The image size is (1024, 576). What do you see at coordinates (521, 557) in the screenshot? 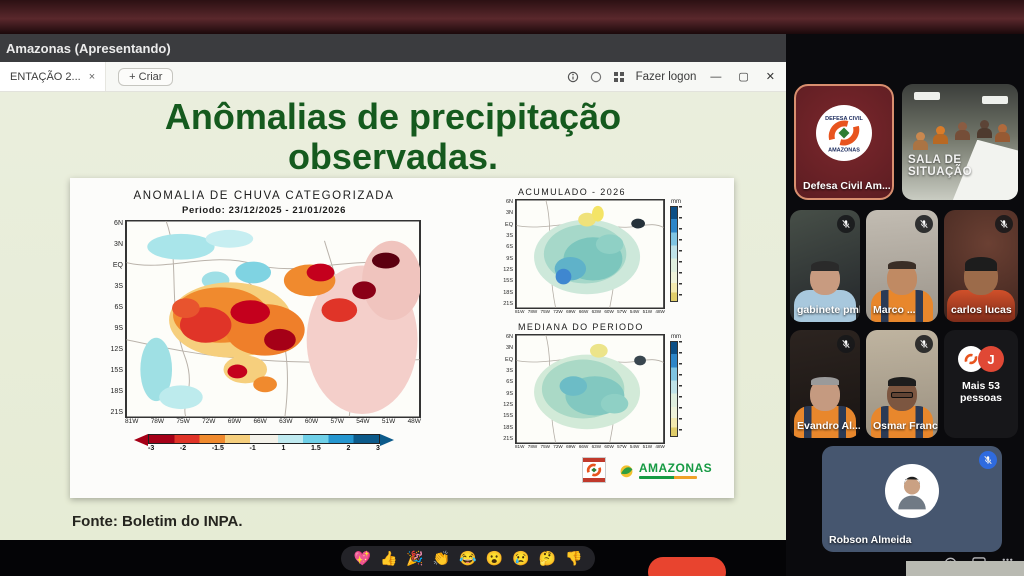
I see `reaction-emoji: 😢` at bounding box center [521, 557].